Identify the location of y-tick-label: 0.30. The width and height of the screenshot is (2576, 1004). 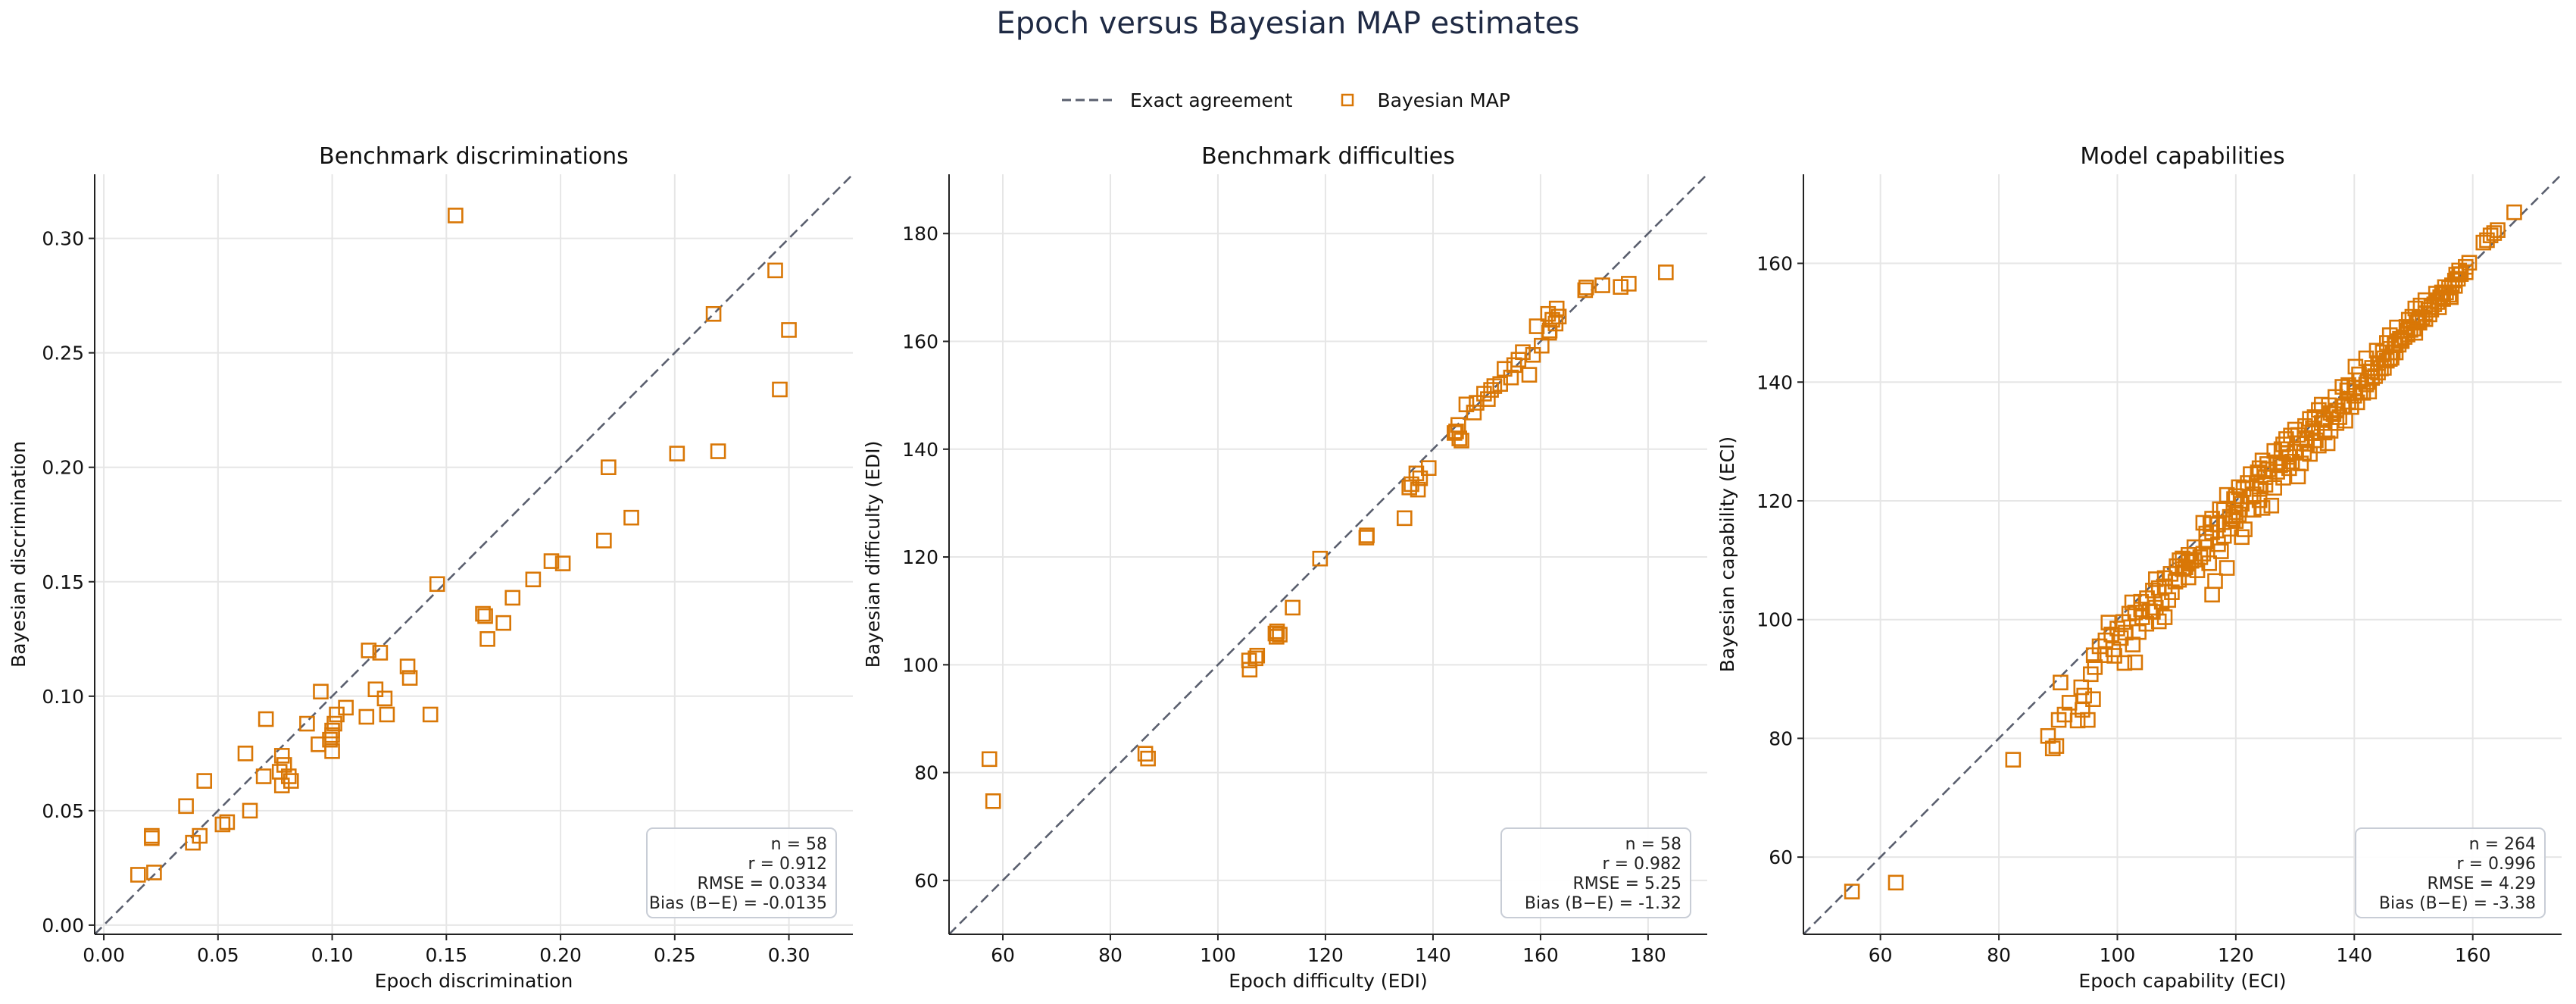
(63, 239).